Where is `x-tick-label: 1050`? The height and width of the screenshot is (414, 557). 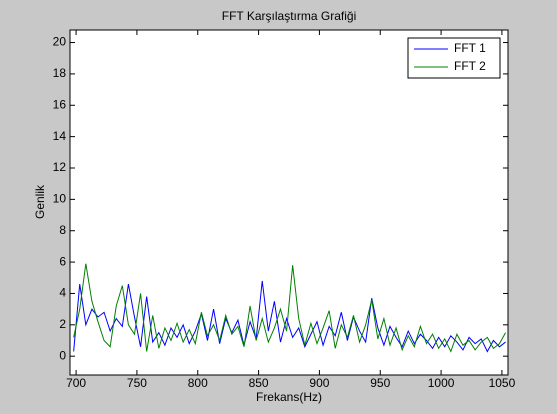 x-tick-label: 1050 is located at coordinates (502, 383).